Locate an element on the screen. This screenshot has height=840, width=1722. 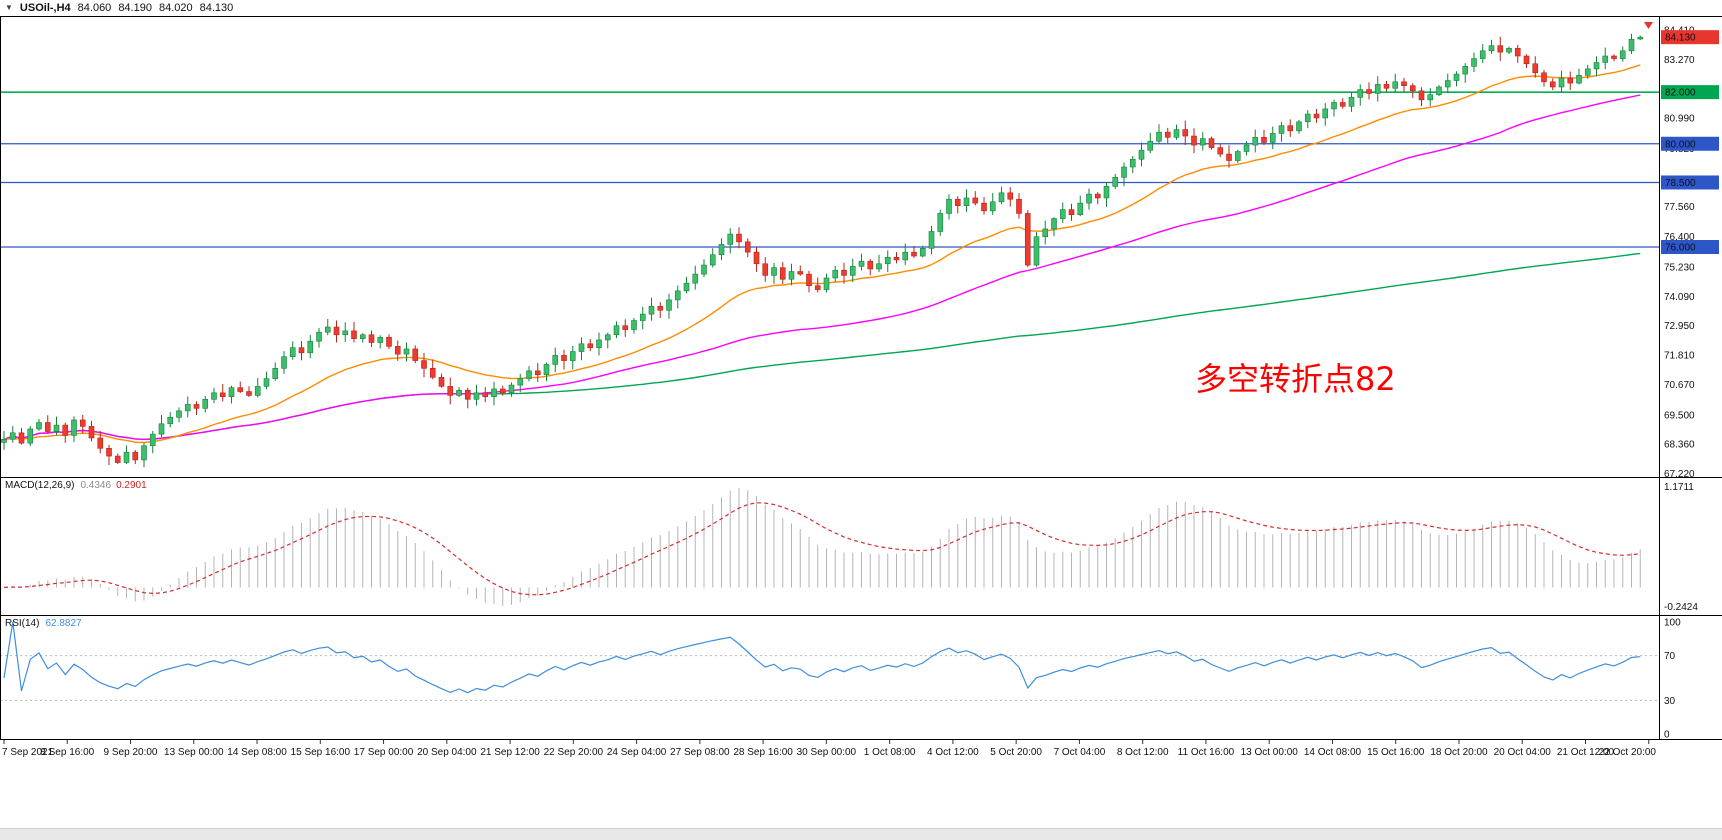
macd-axis-labels: 1.1711 -0.2424 is located at coordinates (1681, 547).